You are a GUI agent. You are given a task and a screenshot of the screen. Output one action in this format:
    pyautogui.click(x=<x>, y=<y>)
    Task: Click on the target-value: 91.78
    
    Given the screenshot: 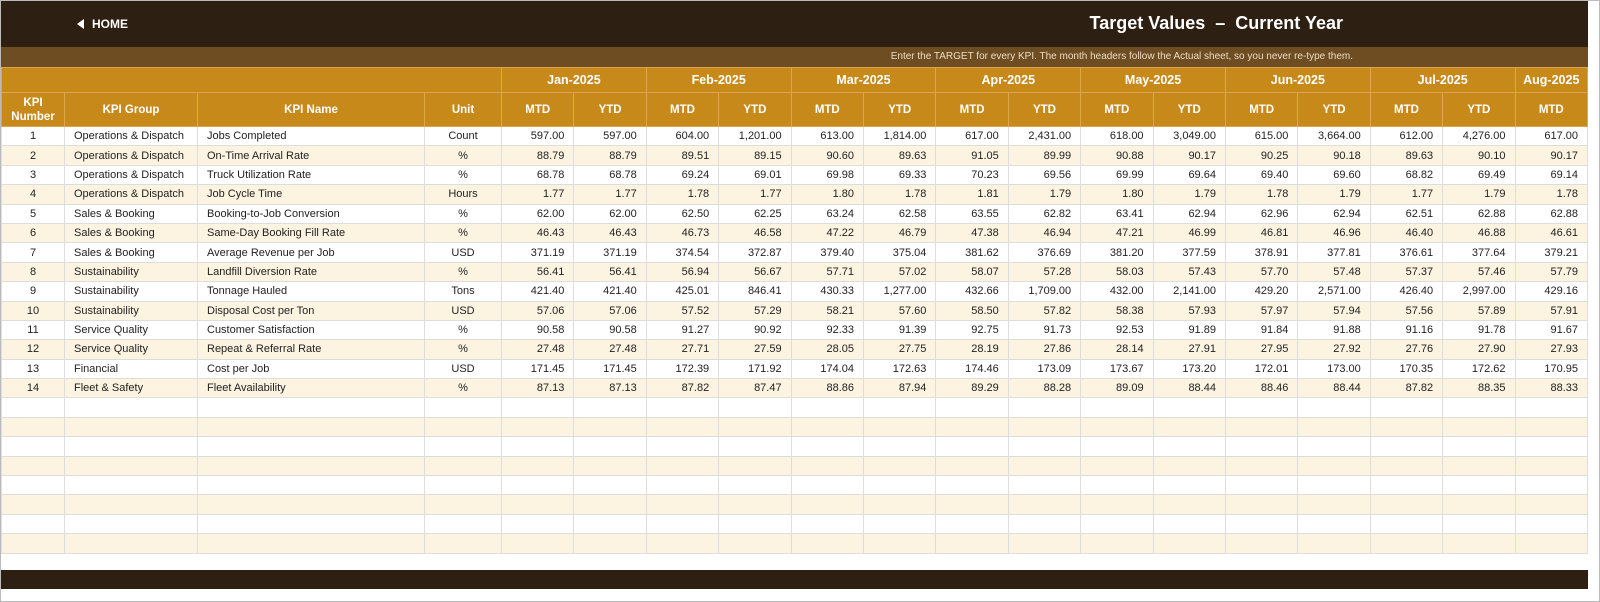 What is the action you would take?
    pyautogui.click(x=1479, y=330)
    